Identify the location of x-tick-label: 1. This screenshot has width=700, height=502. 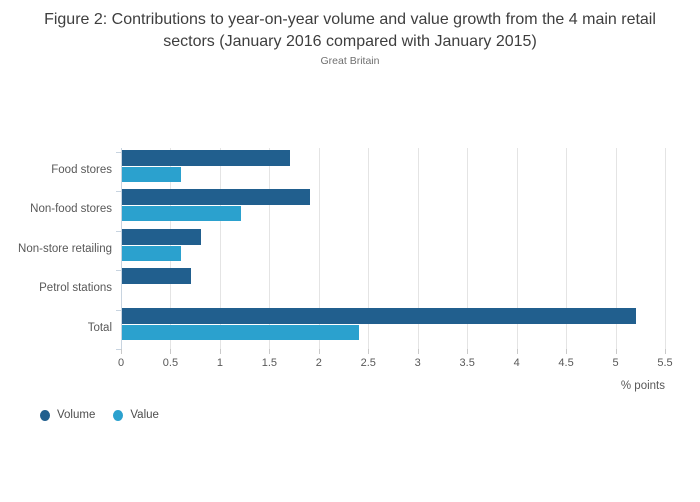
(219, 363).